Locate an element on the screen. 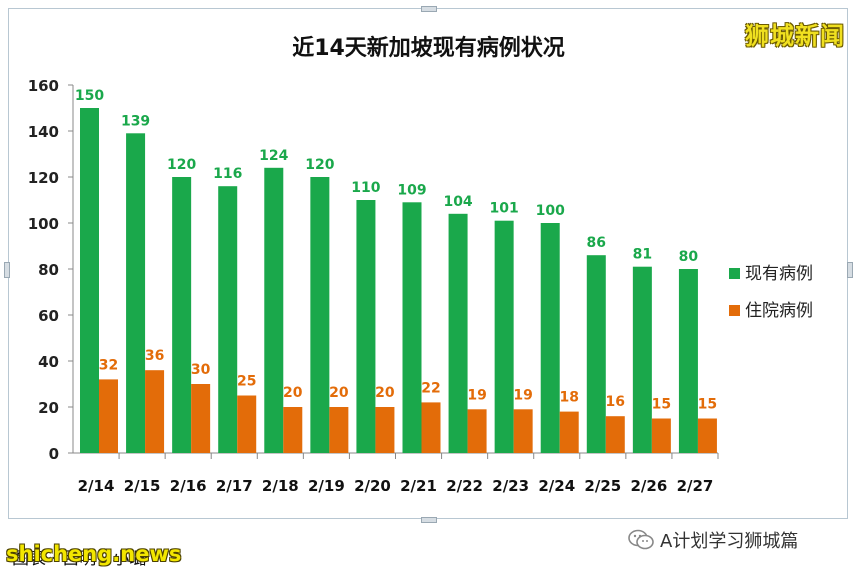 This screenshot has height=577, width=857. x-tick-label: 2/18 is located at coordinates (280, 486).